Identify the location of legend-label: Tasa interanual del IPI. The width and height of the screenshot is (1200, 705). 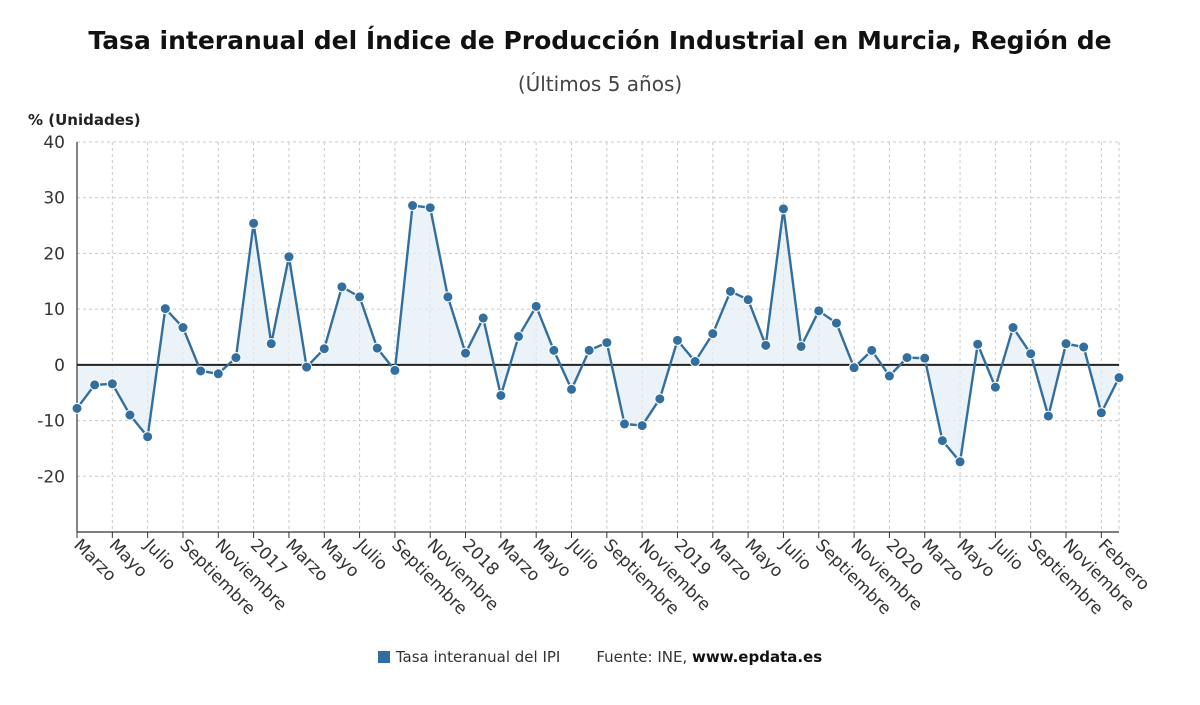
(478, 657).